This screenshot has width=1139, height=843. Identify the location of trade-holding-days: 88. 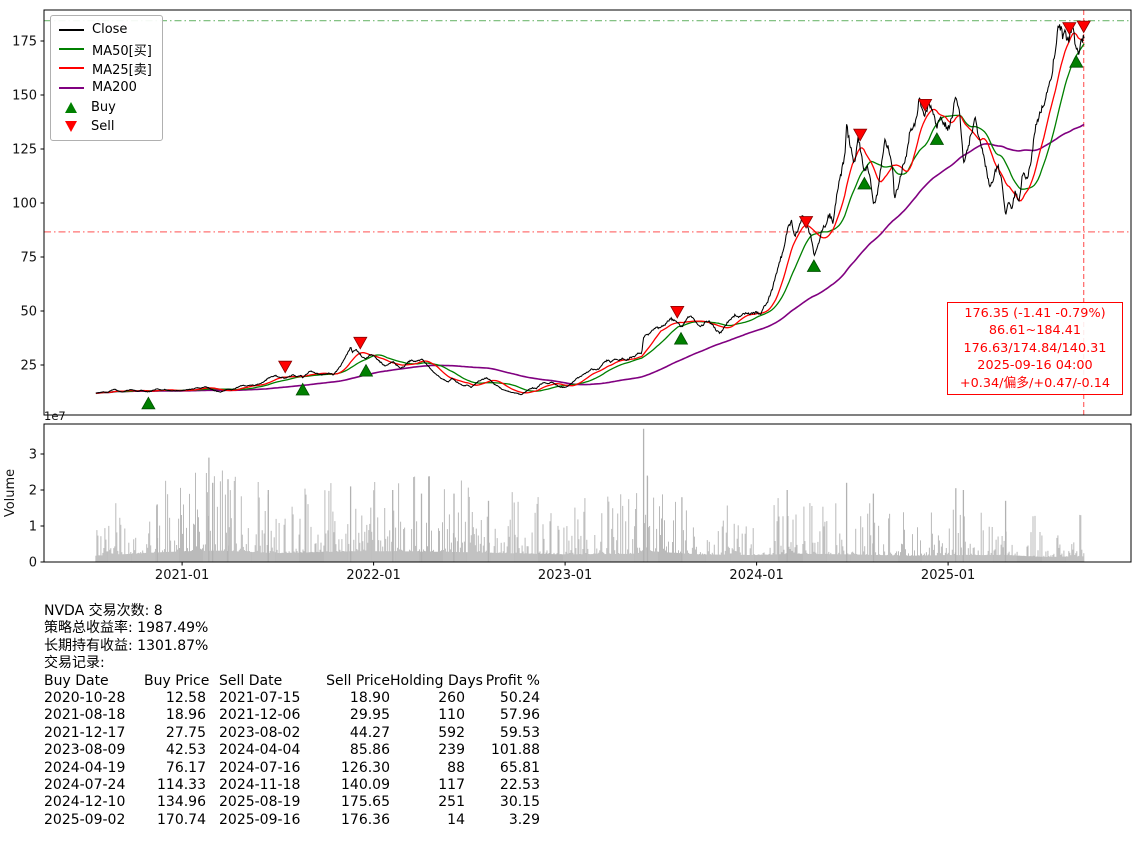
(456, 767).